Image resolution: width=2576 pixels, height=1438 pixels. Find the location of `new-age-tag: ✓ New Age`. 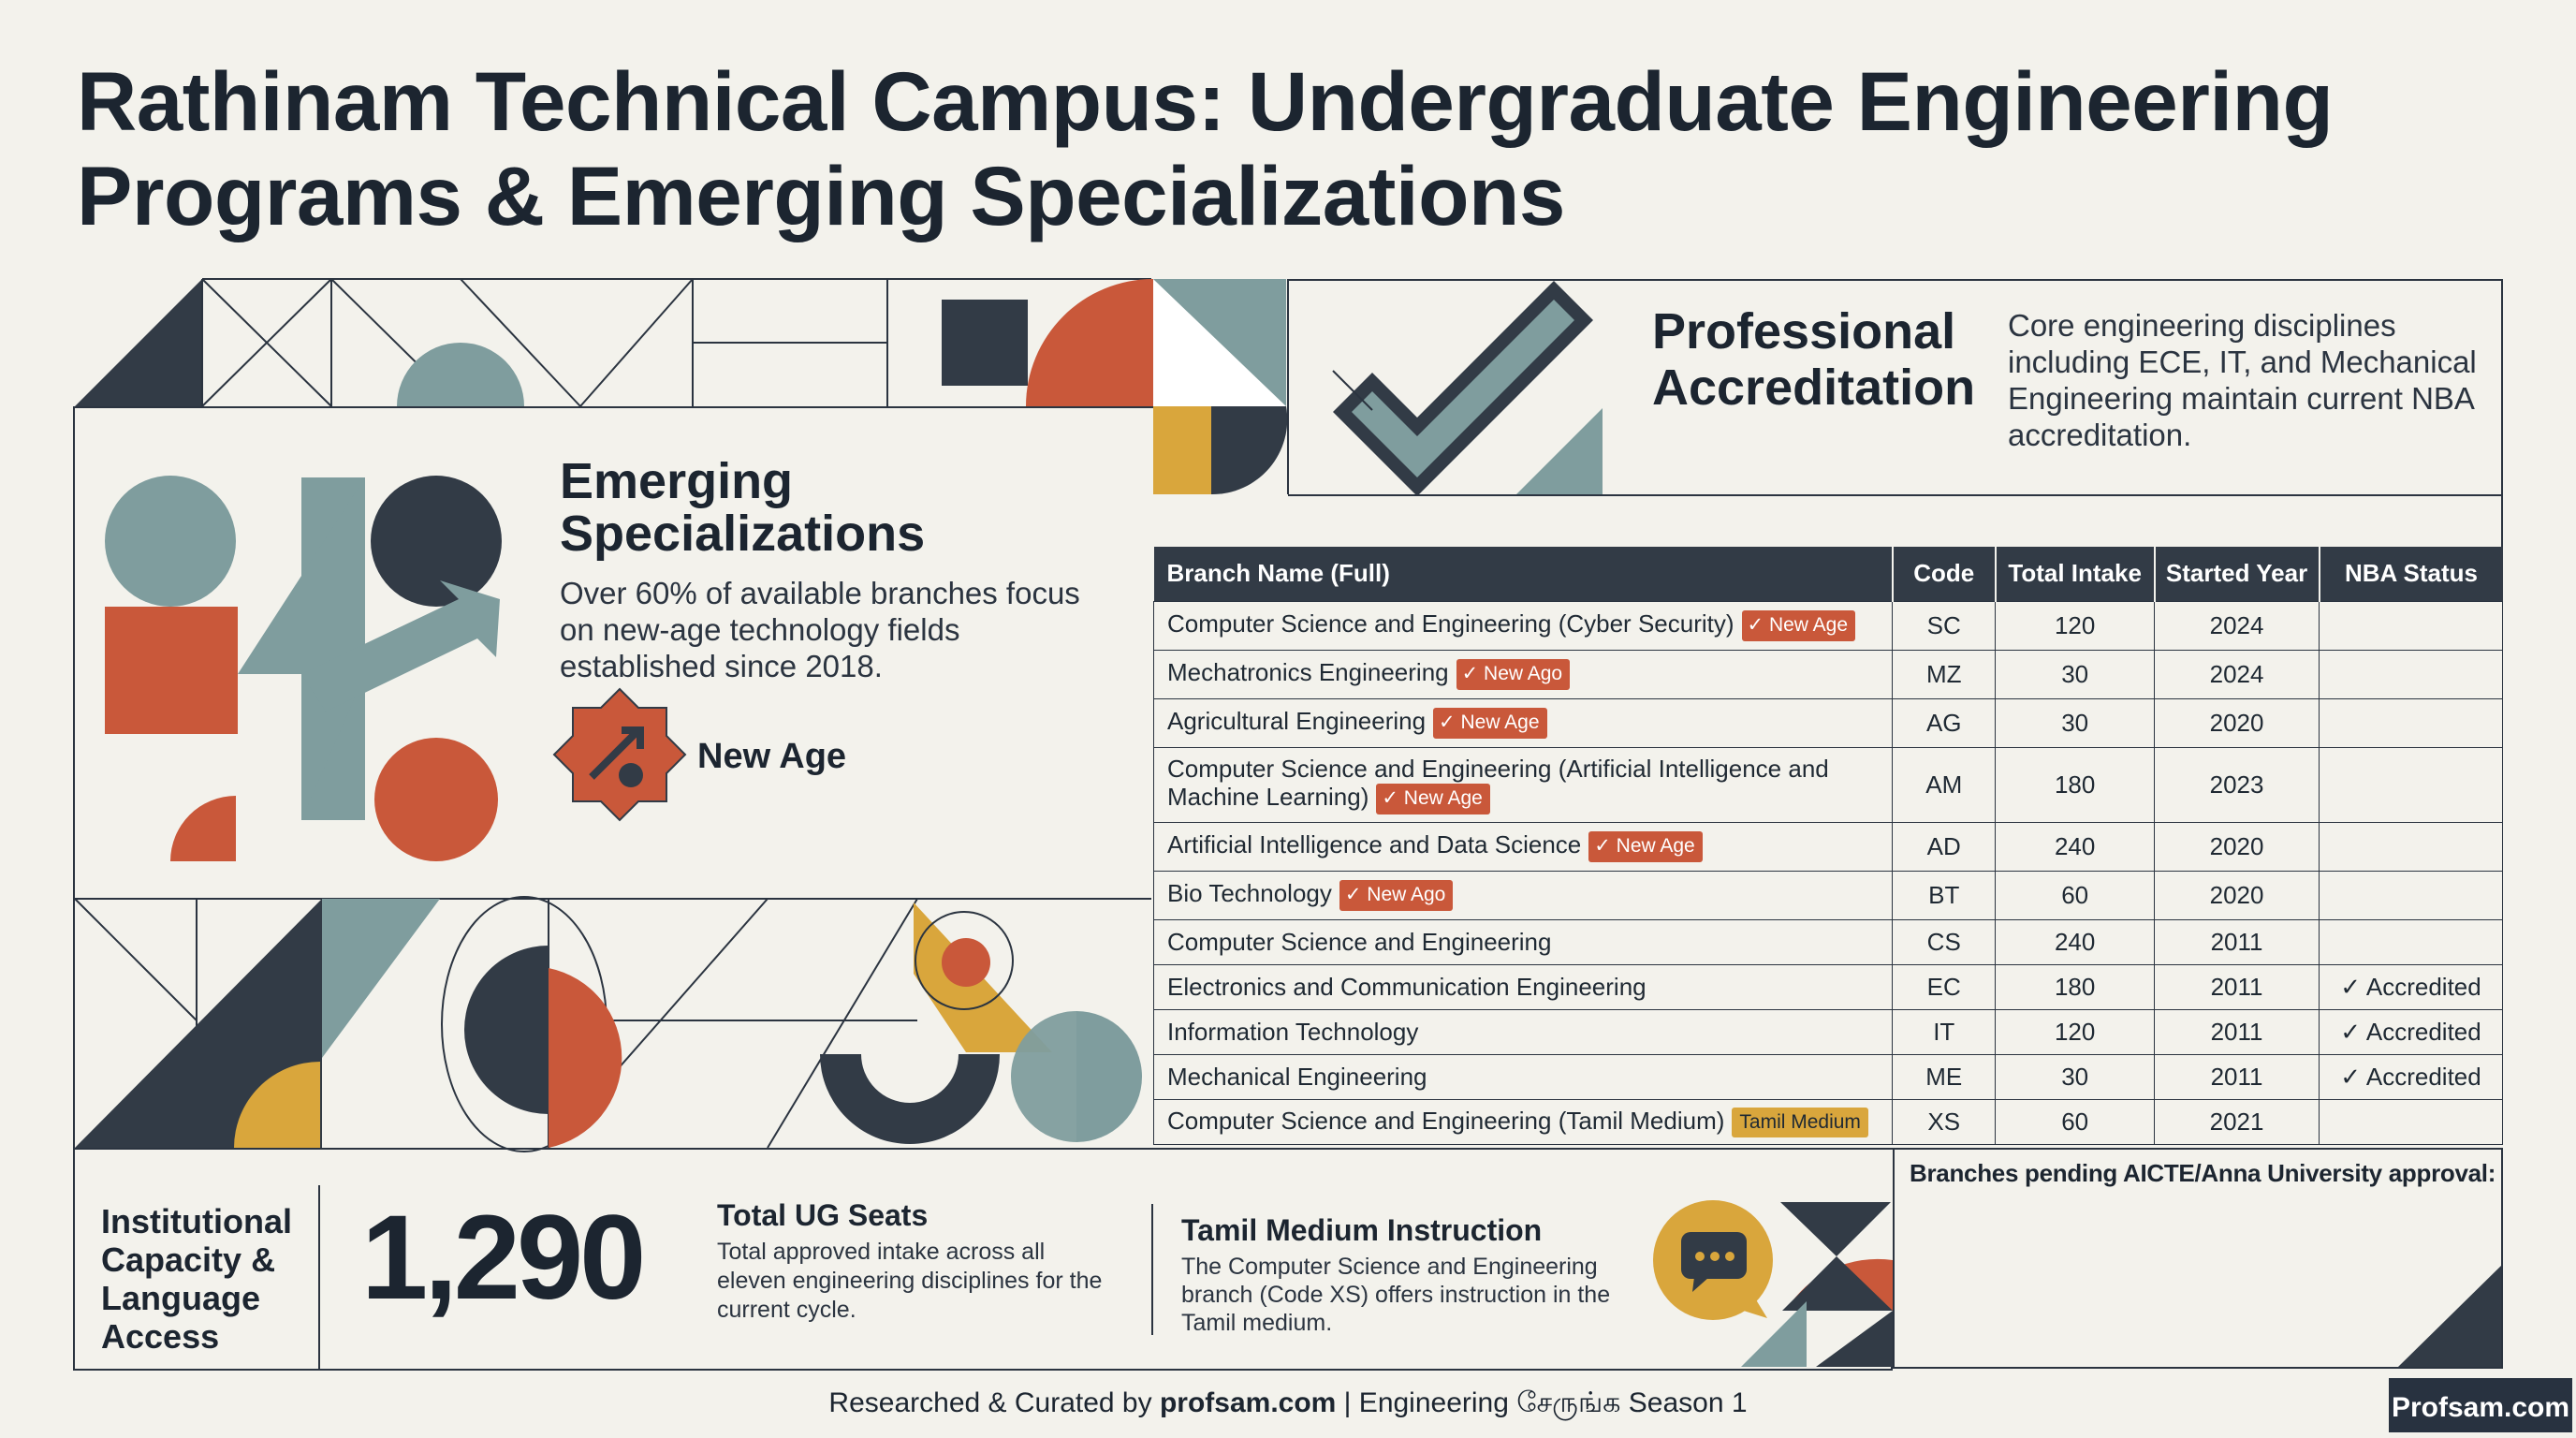

new-age-tag: ✓ New Age is located at coordinates (1490, 723).